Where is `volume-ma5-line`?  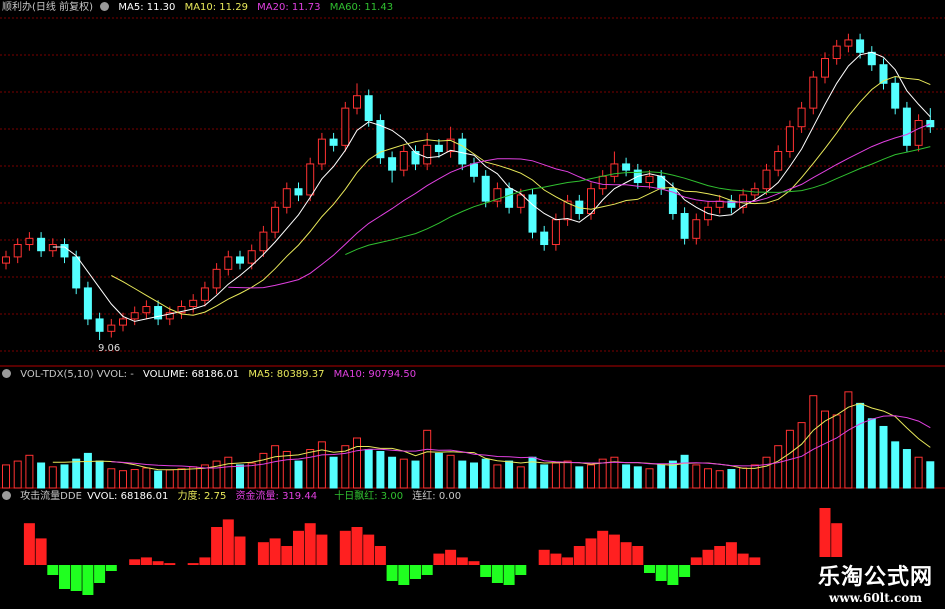 volume-ma5-line is located at coordinates (491, 436).